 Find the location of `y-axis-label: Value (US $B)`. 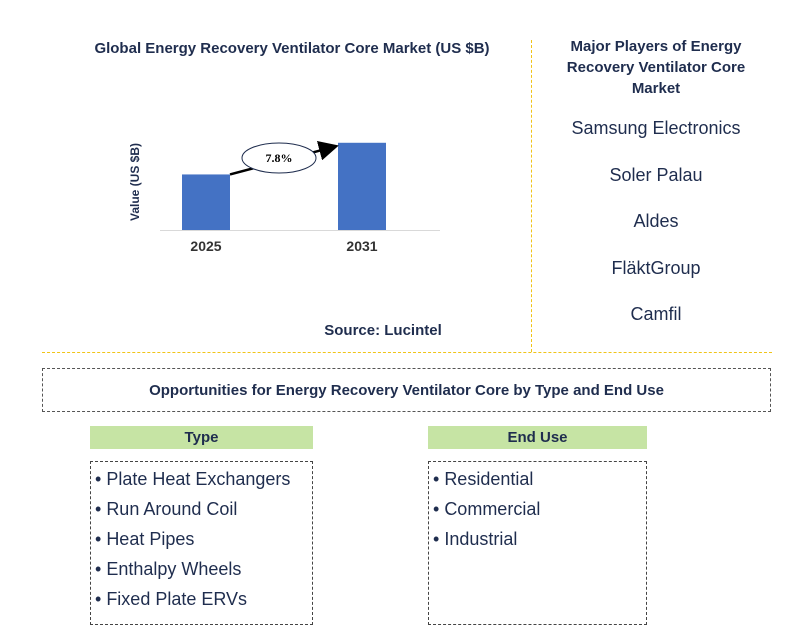

y-axis-label: Value (US $B) is located at coordinates (135, 182).